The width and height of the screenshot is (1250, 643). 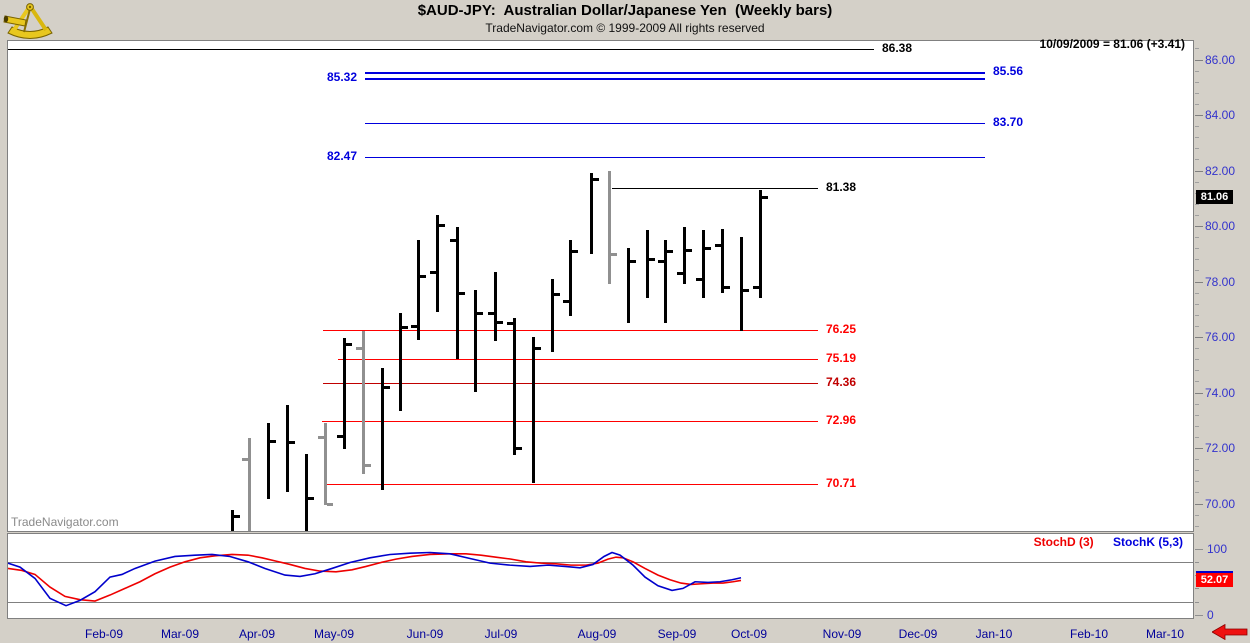 I want to click on price-axis-label: 74.00, so click(x=1220, y=392).